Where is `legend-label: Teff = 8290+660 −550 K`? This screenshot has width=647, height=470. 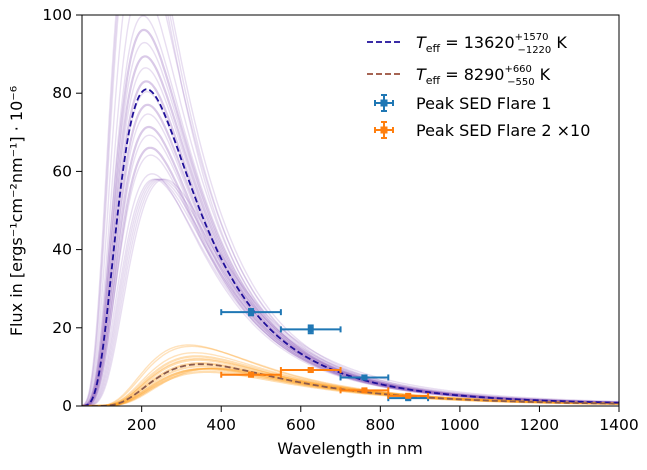 legend-label: Teff = 8290+660 −550 K is located at coordinates (483, 76).